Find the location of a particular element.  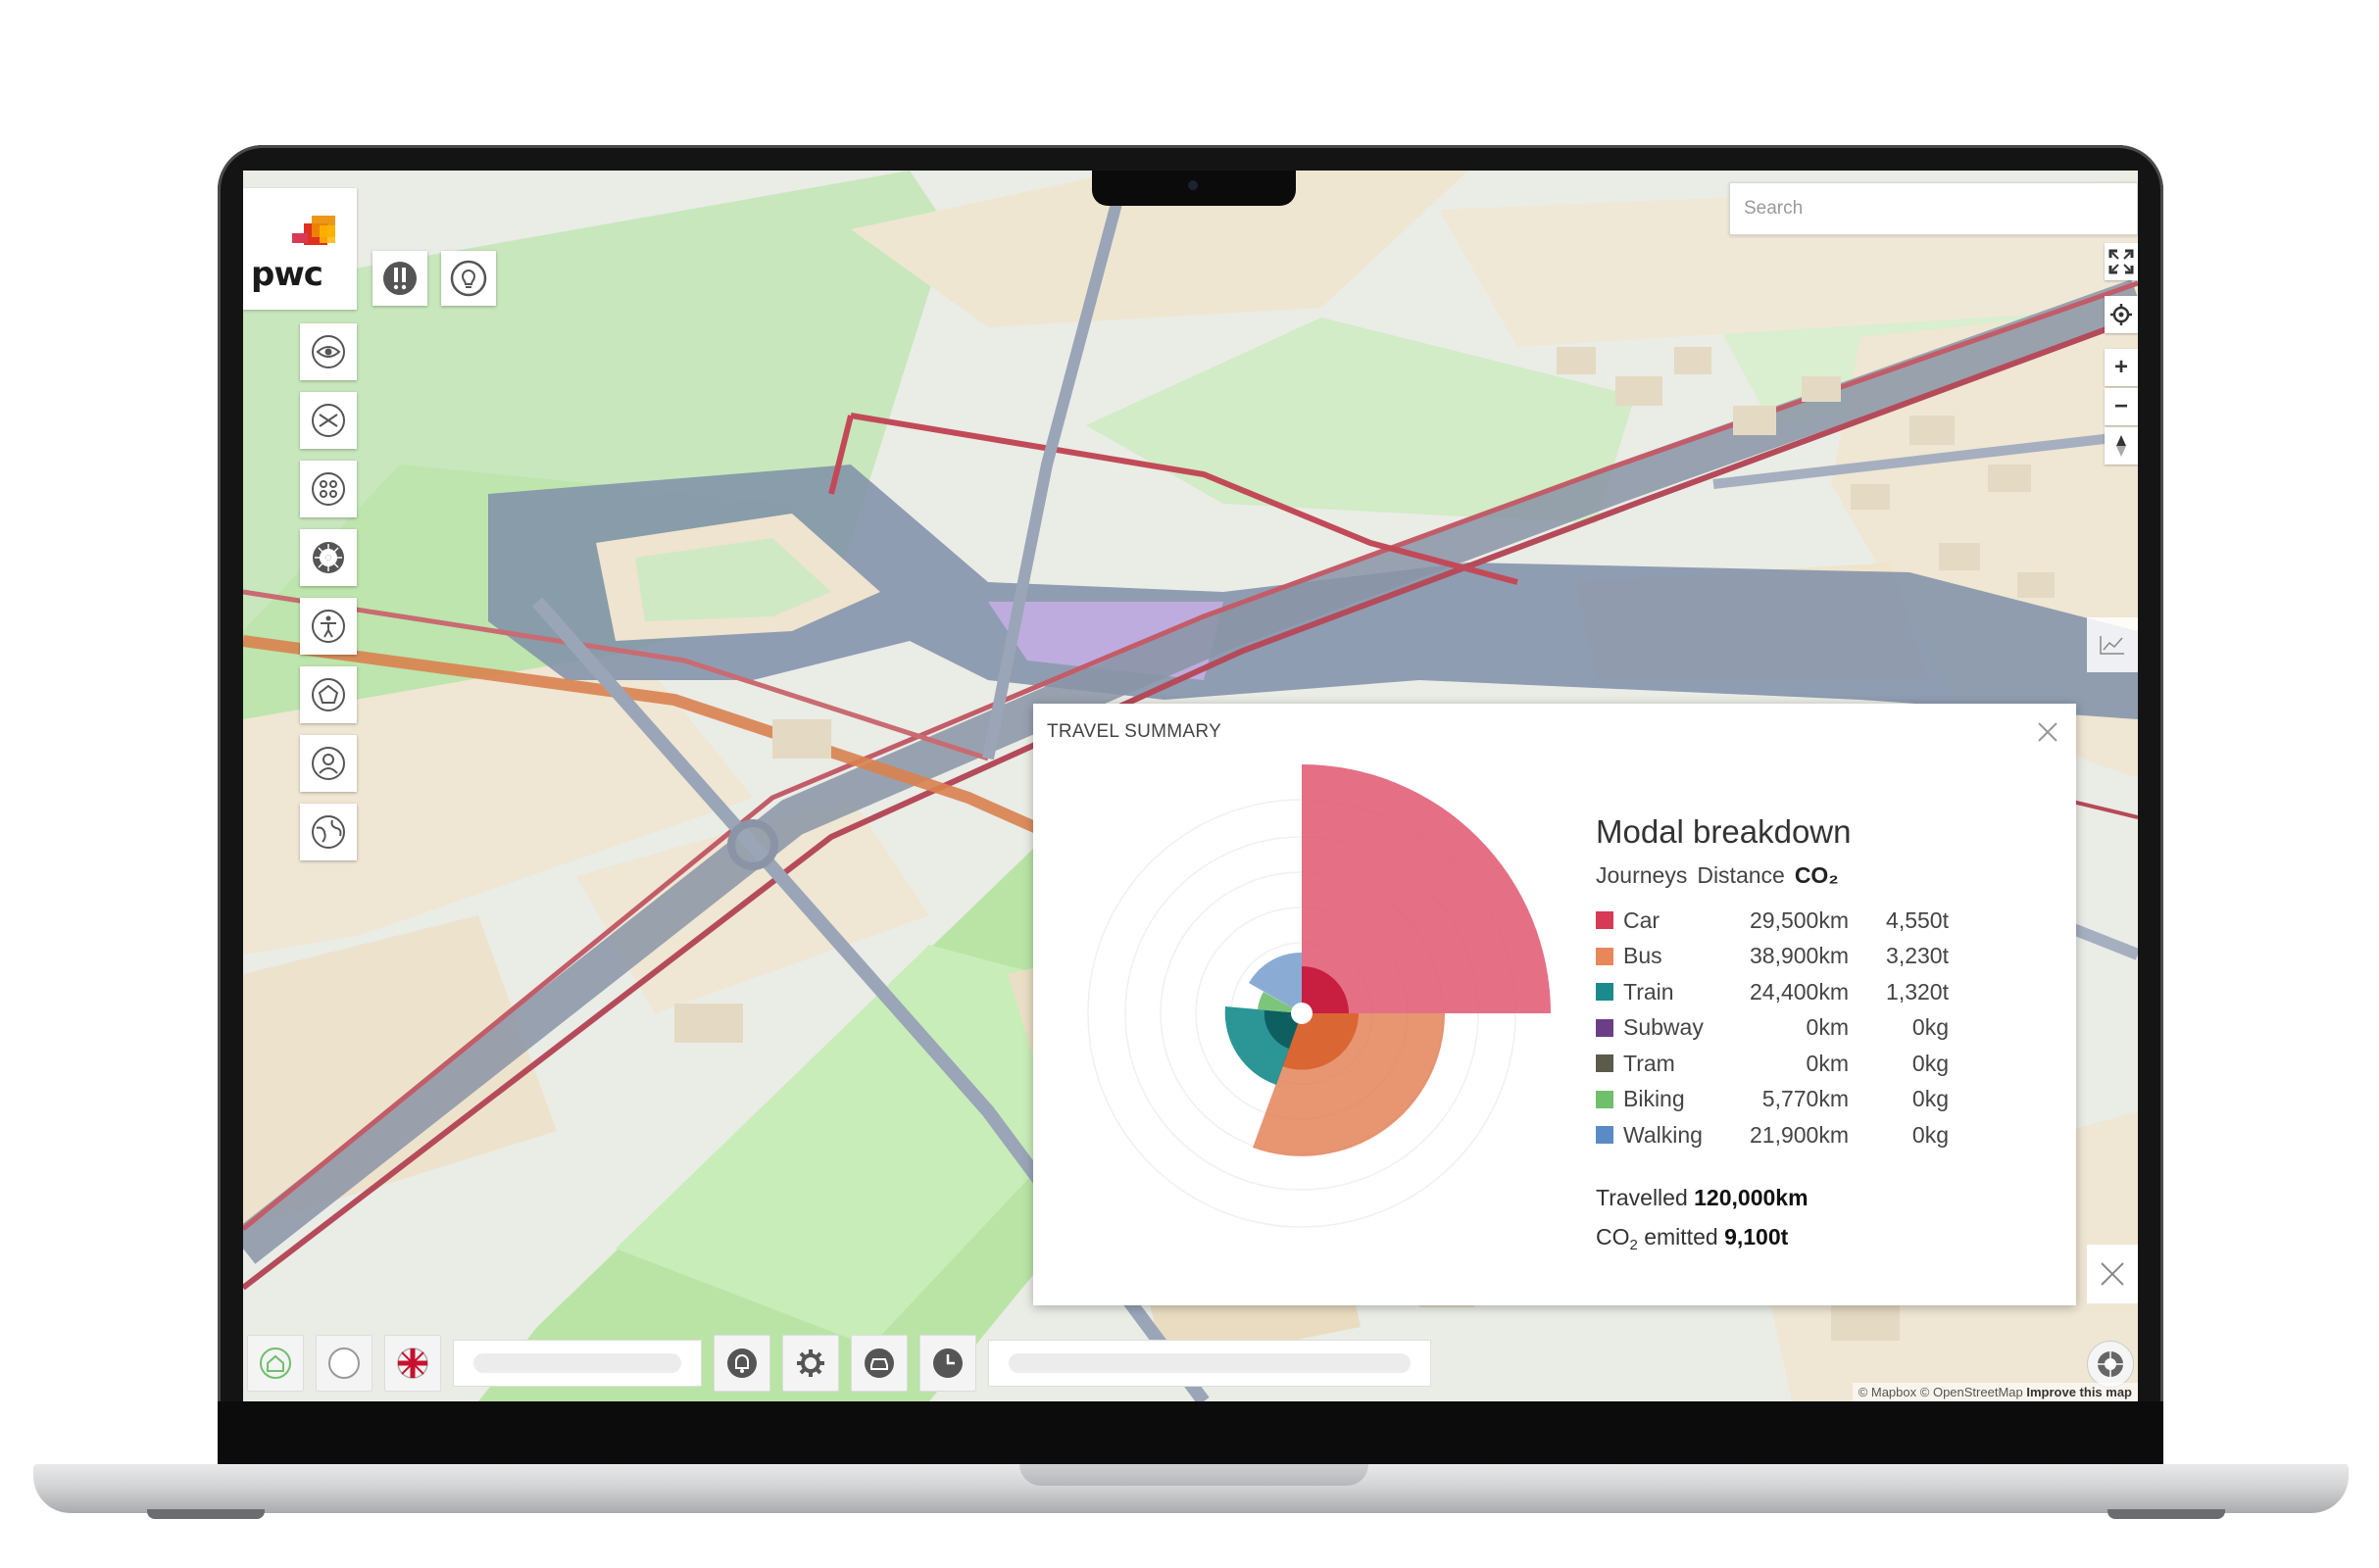

pwc-logo: pwc is located at coordinates (300, 249).